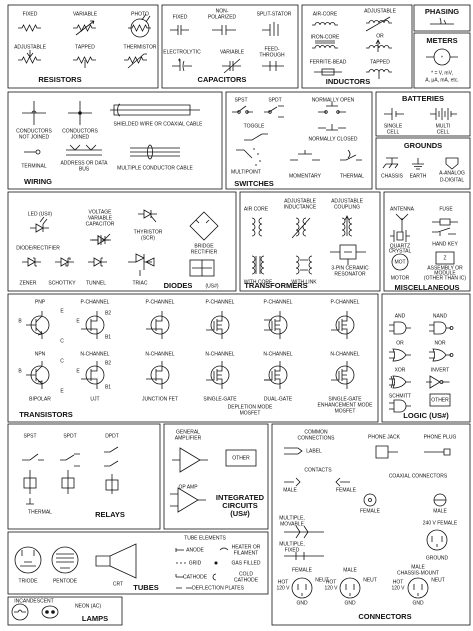 This screenshot has height=631, width=473. Describe the element at coordinates (322, 580) in the screenshot. I see `label: NEUT` at that location.